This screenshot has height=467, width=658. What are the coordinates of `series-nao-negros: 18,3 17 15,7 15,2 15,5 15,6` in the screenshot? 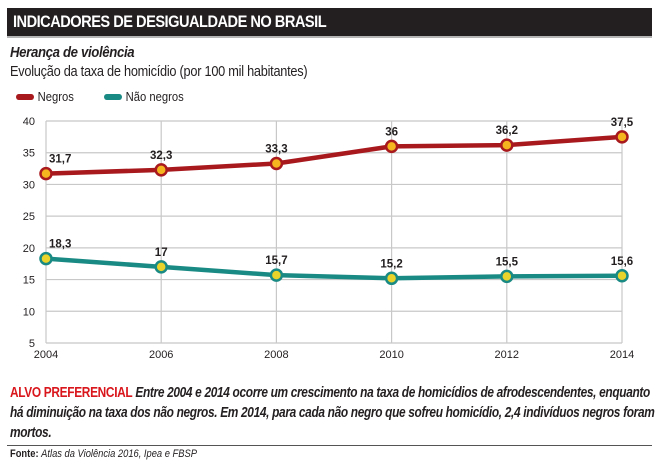 It's located at (336, 262).